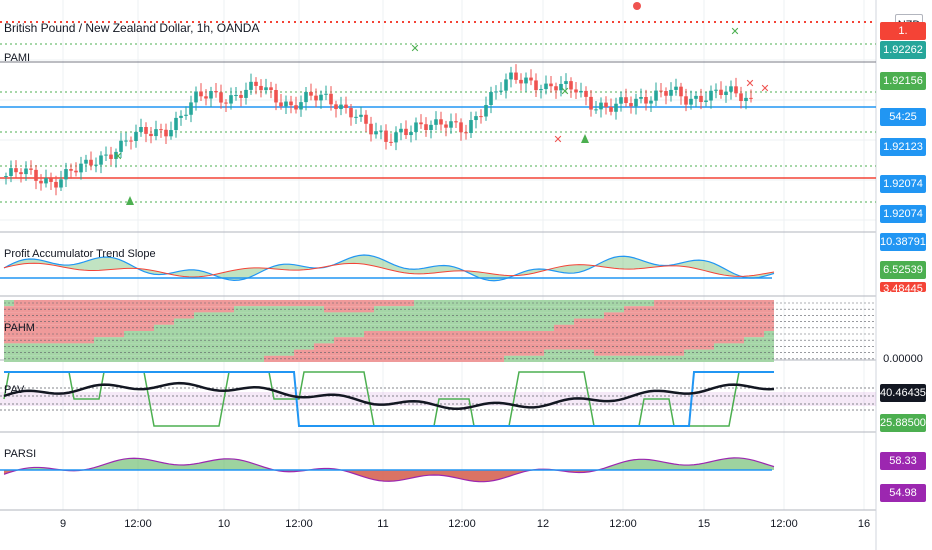  Describe the element at coordinates (903, 214) in the screenshot. I see `price-tag: 1.92074` at that location.